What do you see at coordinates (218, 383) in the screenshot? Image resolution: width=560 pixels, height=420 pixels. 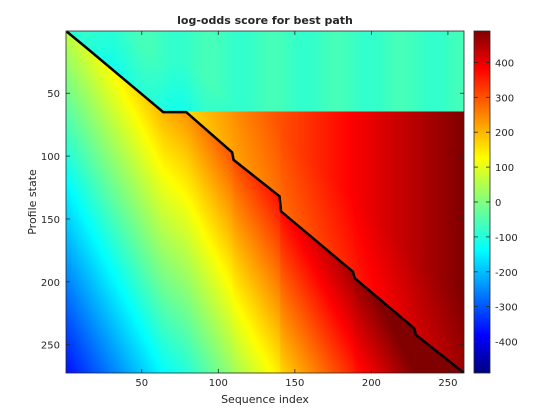 I see `x-tick-label: 100` at bounding box center [218, 383].